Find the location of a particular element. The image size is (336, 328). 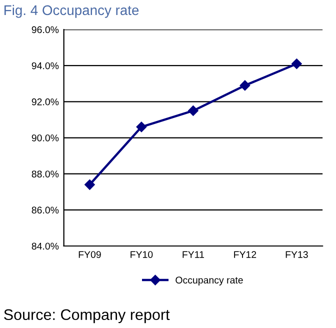

y-tick-label: 96.0% is located at coordinates (45, 30).